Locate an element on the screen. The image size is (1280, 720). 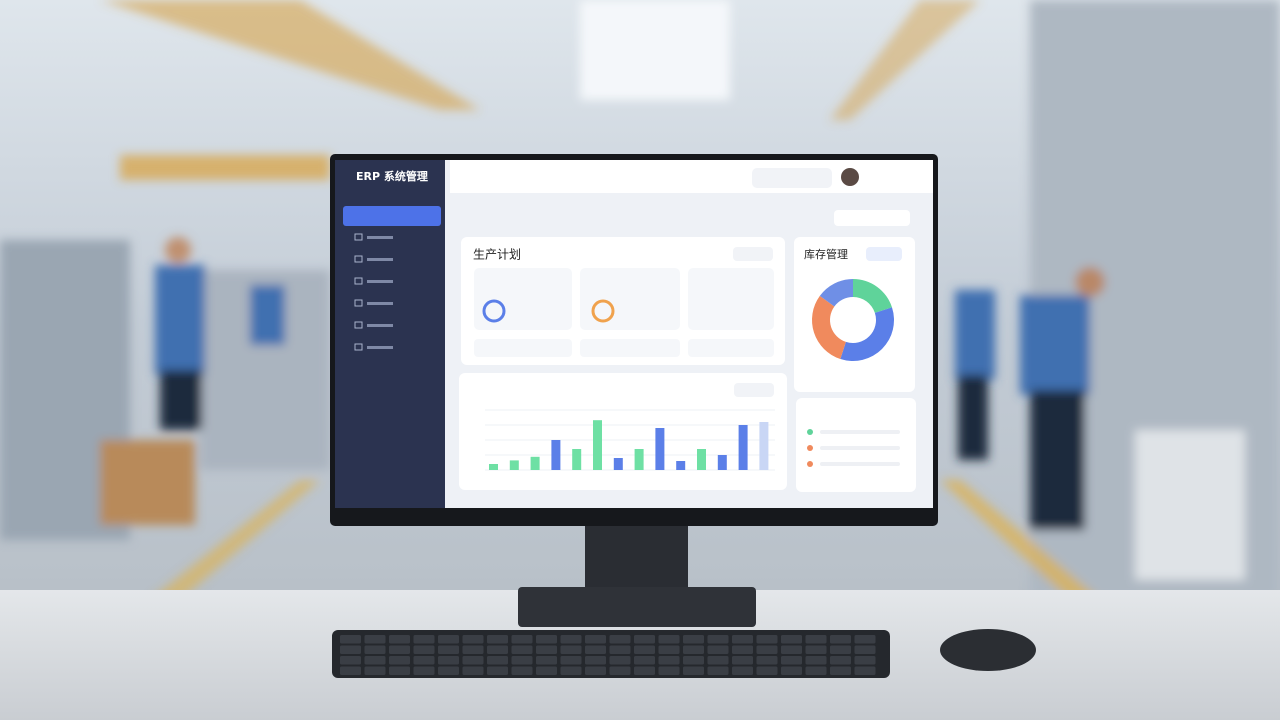
mouse is located at coordinates (988, 650).